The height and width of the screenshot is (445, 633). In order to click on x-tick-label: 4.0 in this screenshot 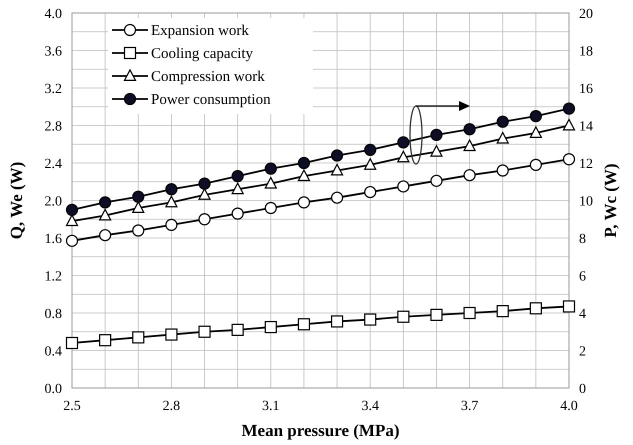, I will do `click(569, 406)`.